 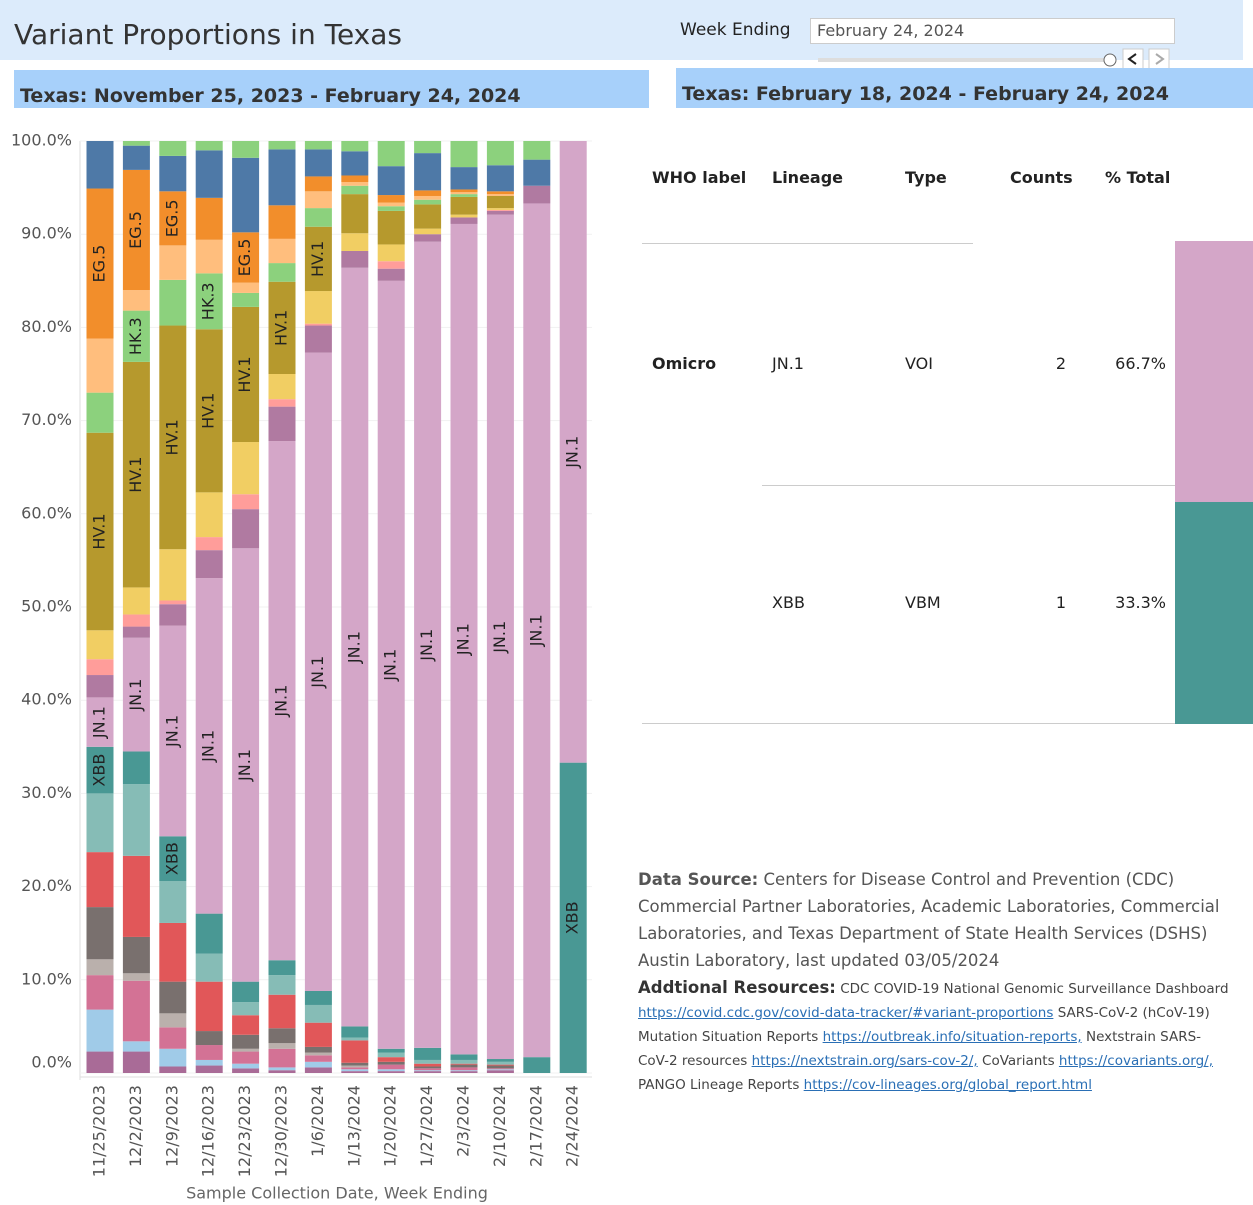 What do you see at coordinates (499, 1126) in the screenshot?
I see `x-tick-label: 2/10/2024` at bounding box center [499, 1126].